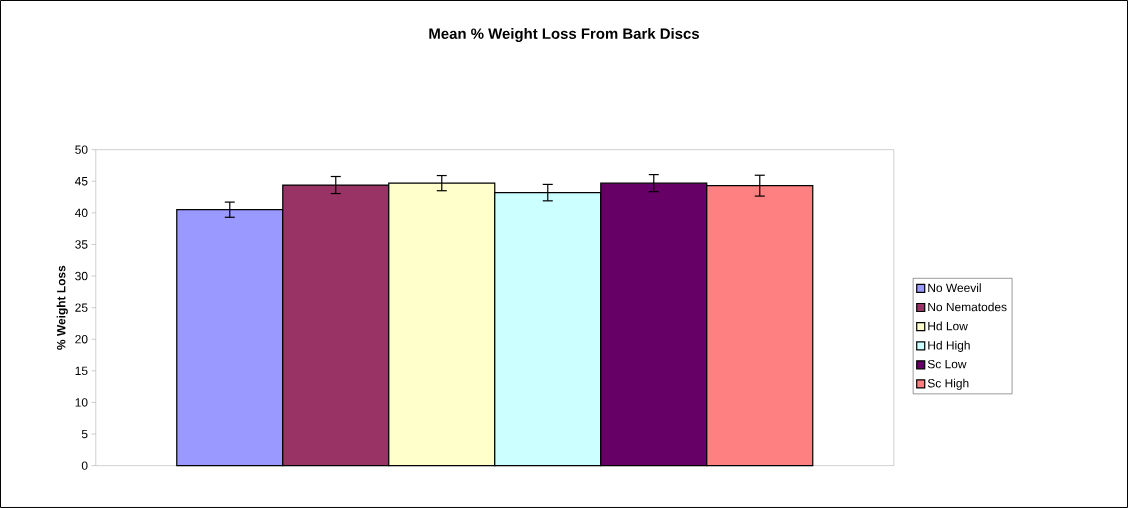 The height and width of the screenshot is (508, 1128). I want to click on chart-title: Mean % Weight Loss From Bark Discs, so click(564, 34).